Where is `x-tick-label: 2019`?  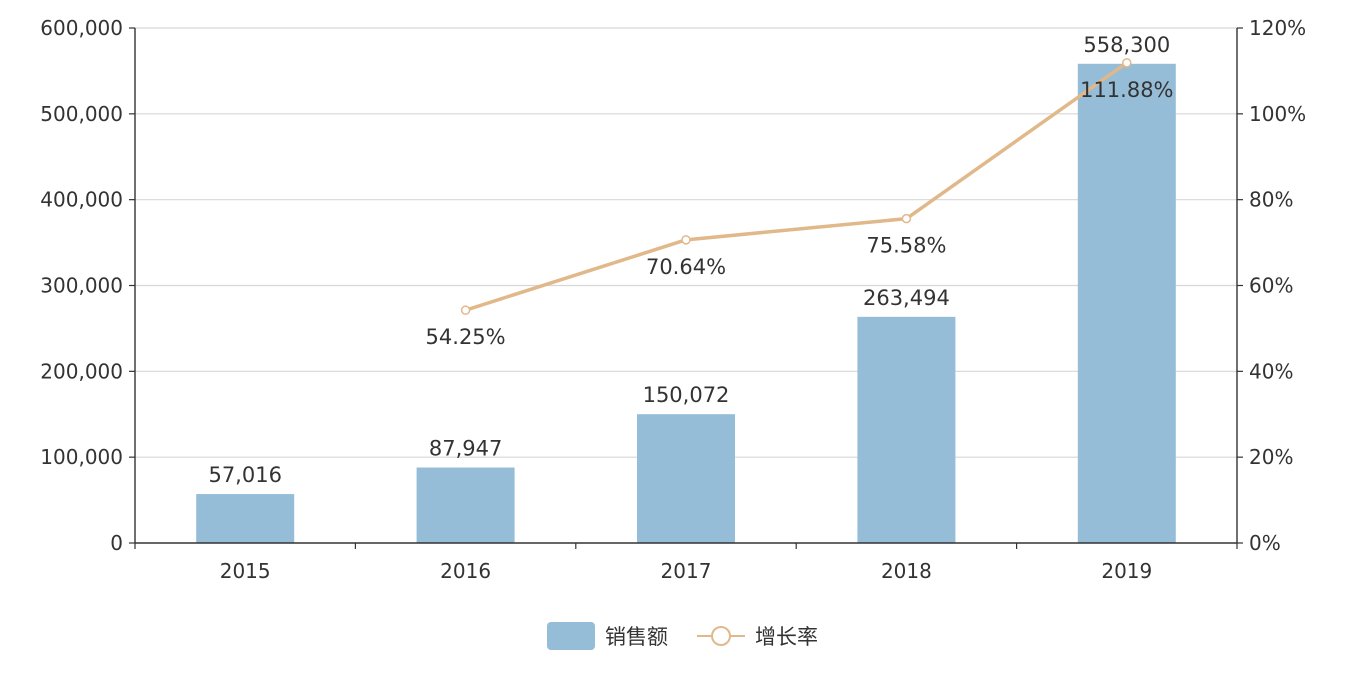 x-tick-label: 2019 is located at coordinates (1126, 571).